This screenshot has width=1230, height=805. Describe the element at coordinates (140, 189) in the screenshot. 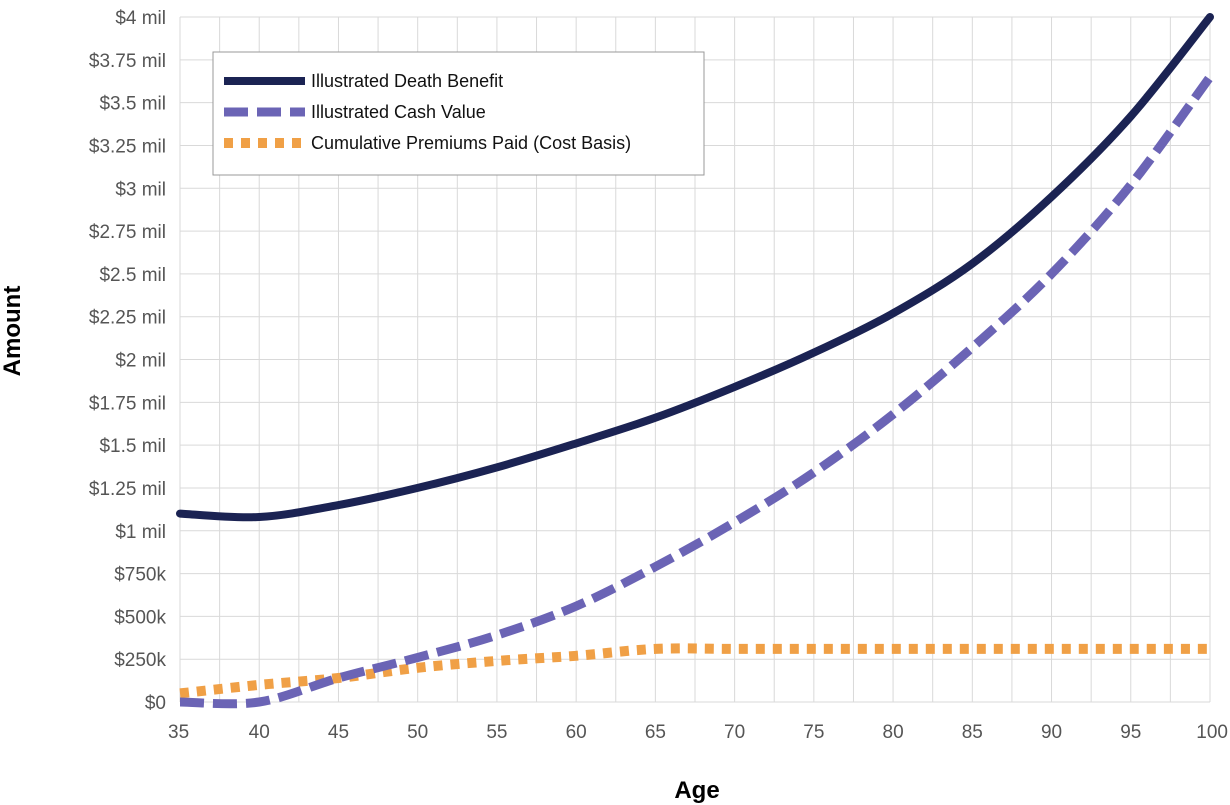

I see `y-tick-label: $3 mil` at that location.